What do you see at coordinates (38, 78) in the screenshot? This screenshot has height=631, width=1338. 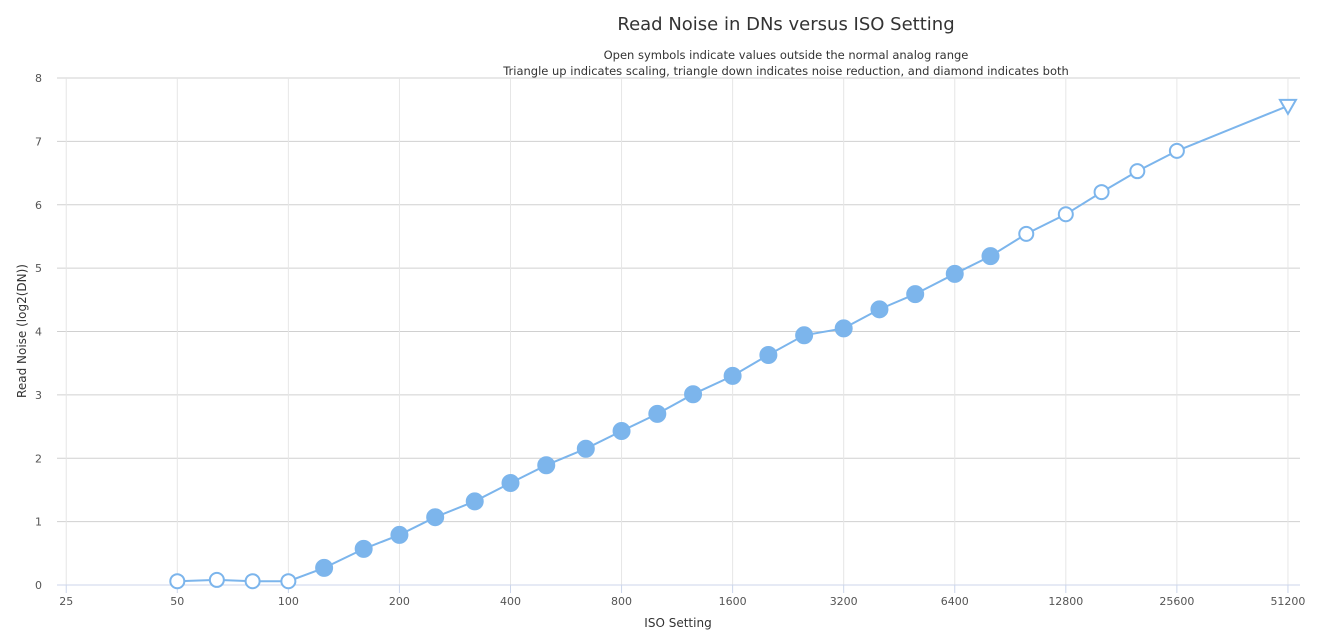 I see `y-tick-label: 8` at bounding box center [38, 78].